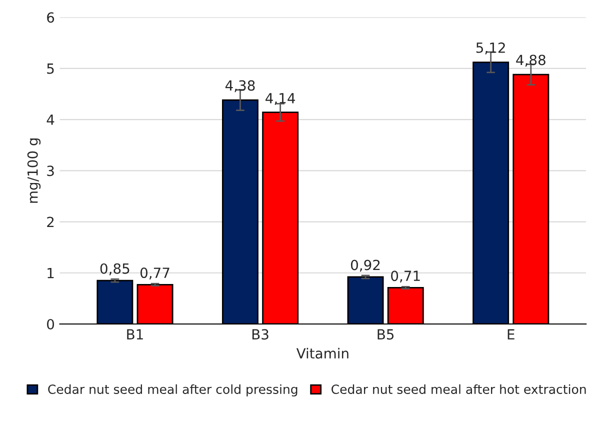  Describe the element at coordinates (50, 324) in the screenshot. I see `y-tick-label: 0` at that location.